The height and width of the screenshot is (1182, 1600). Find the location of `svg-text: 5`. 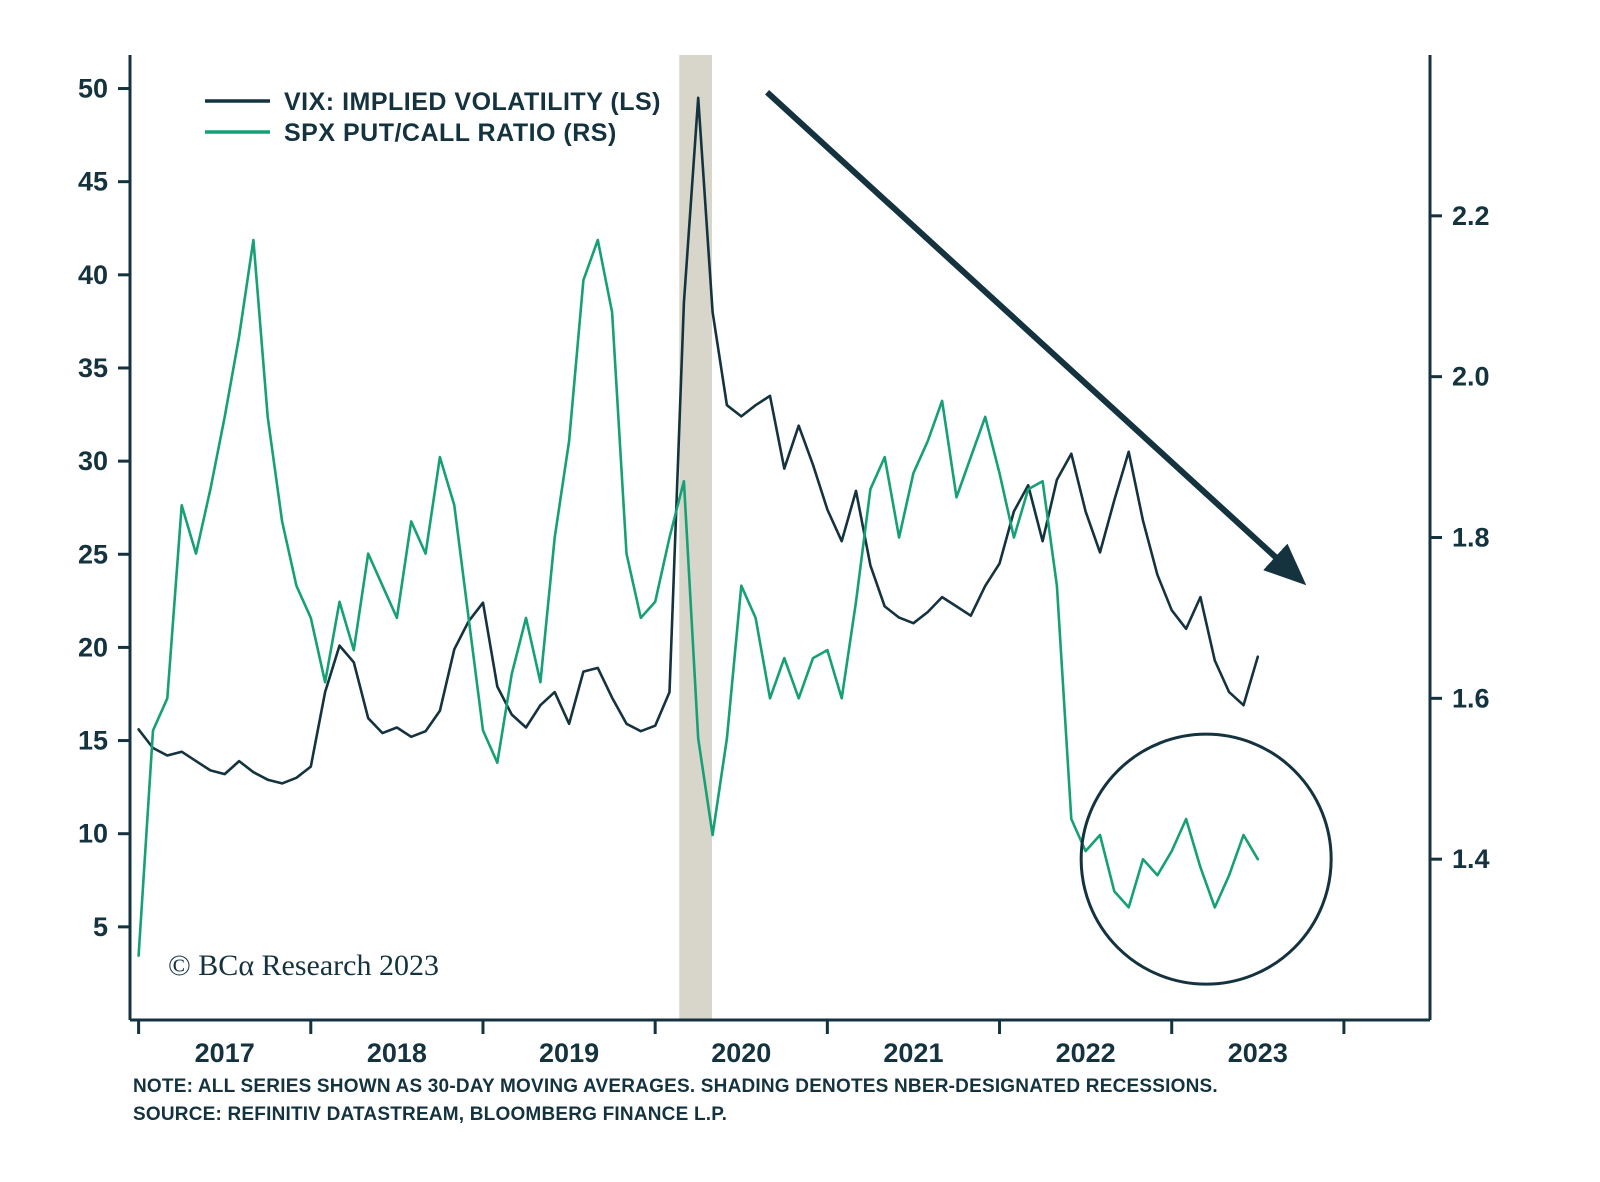

svg-text: 5 is located at coordinates (100, 927).